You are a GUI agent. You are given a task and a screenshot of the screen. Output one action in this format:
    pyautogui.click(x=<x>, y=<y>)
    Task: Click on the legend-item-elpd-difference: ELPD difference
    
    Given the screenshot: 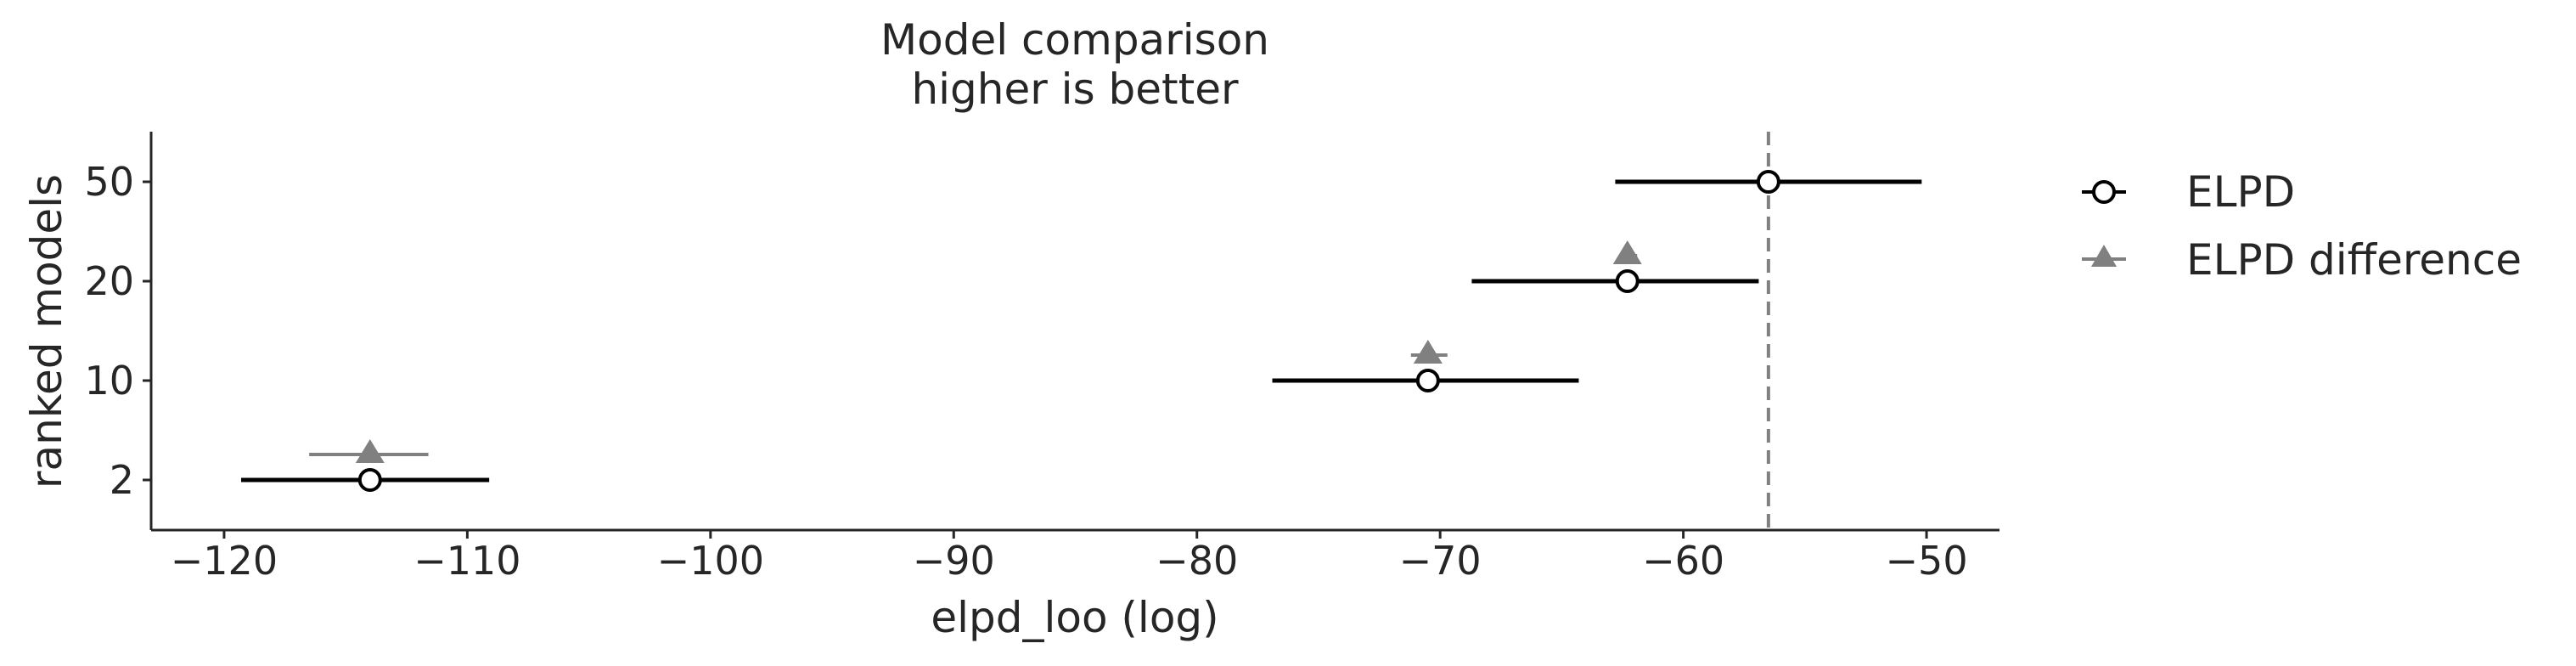 What is the action you would take?
    pyautogui.click(x=2302, y=260)
    